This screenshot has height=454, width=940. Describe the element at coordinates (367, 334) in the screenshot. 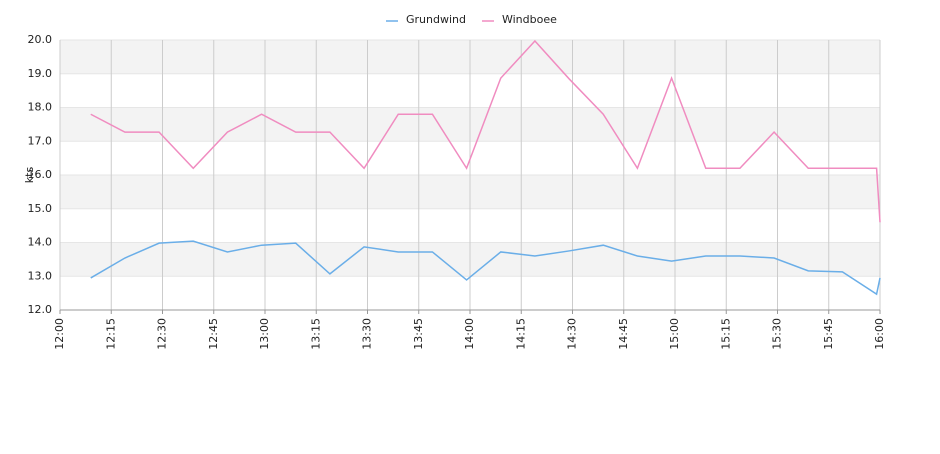

I see `x-tick-label: 13:30` at that location.